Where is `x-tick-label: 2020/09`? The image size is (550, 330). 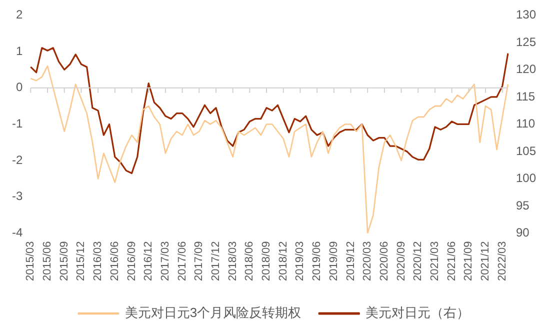 x-tick-label: 2020/09 is located at coordinates (401, 261).